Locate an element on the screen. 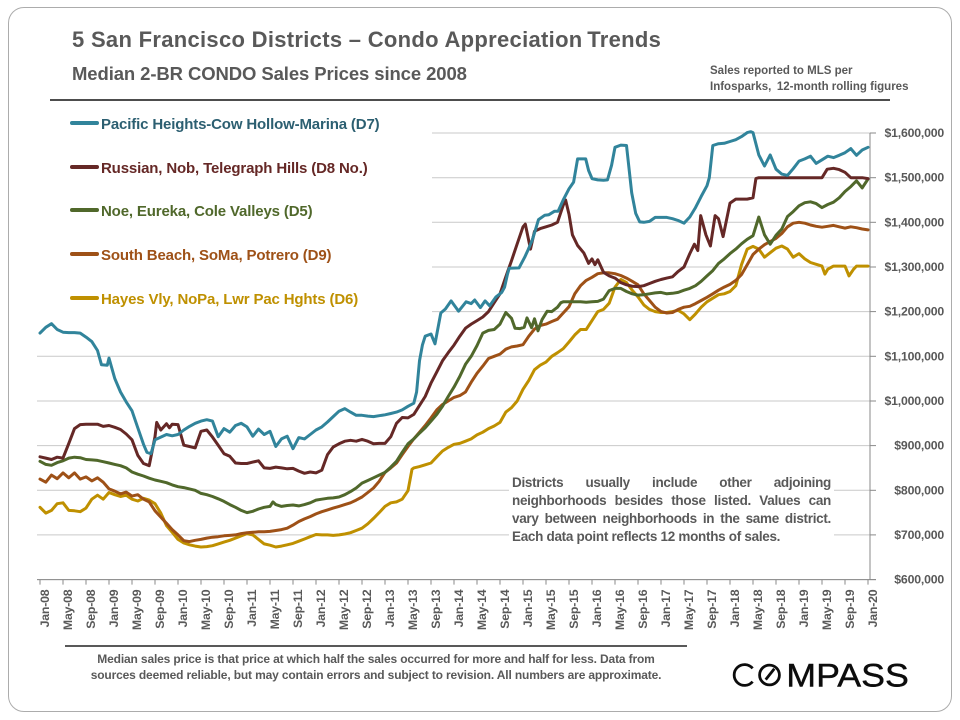  svg-text: Jan-10 is located at coordinates (183, 608).